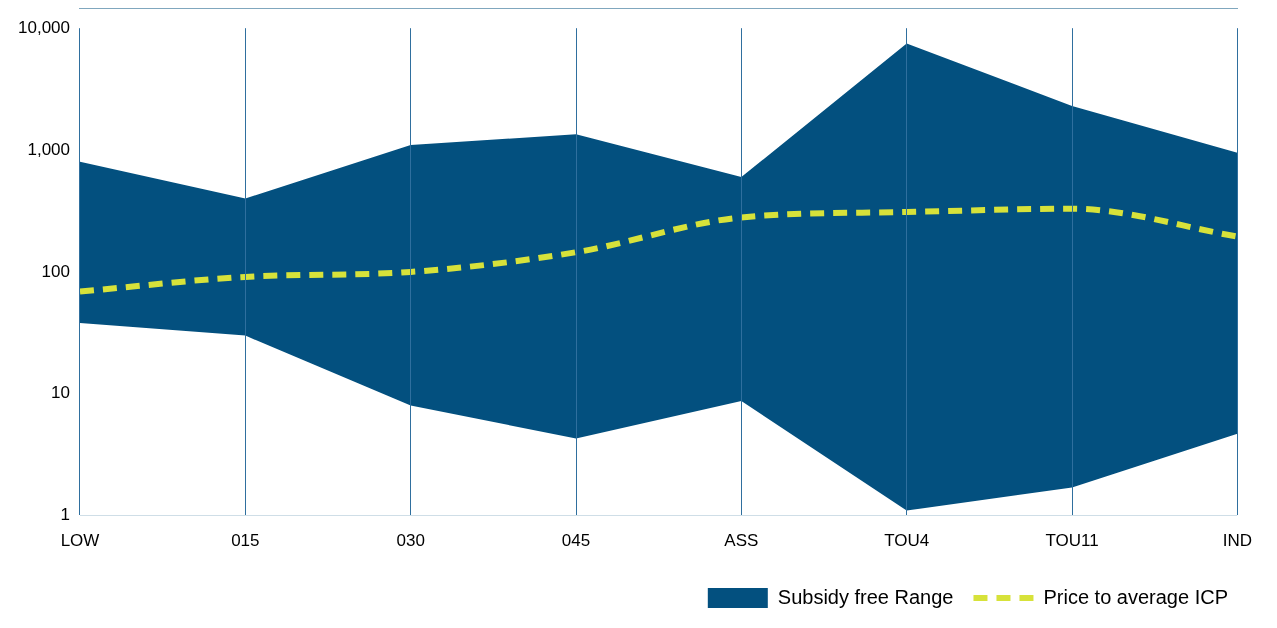 The image size is (1277, 628). I want to click on y-tick-label: 1, so click(65, 515).